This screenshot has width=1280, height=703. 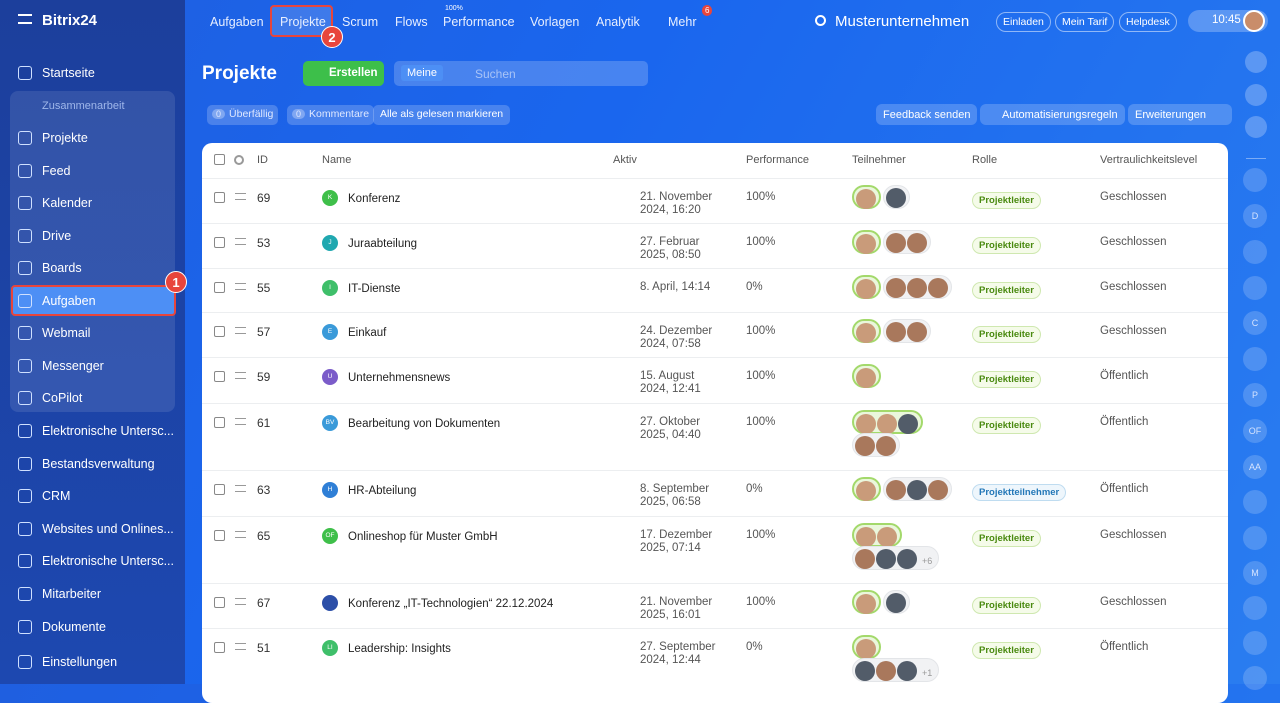 What do you see at coordinates (1023, 22) in the screenshot?
I see `top-button: Einladen` at bounding box center [1023, 22].